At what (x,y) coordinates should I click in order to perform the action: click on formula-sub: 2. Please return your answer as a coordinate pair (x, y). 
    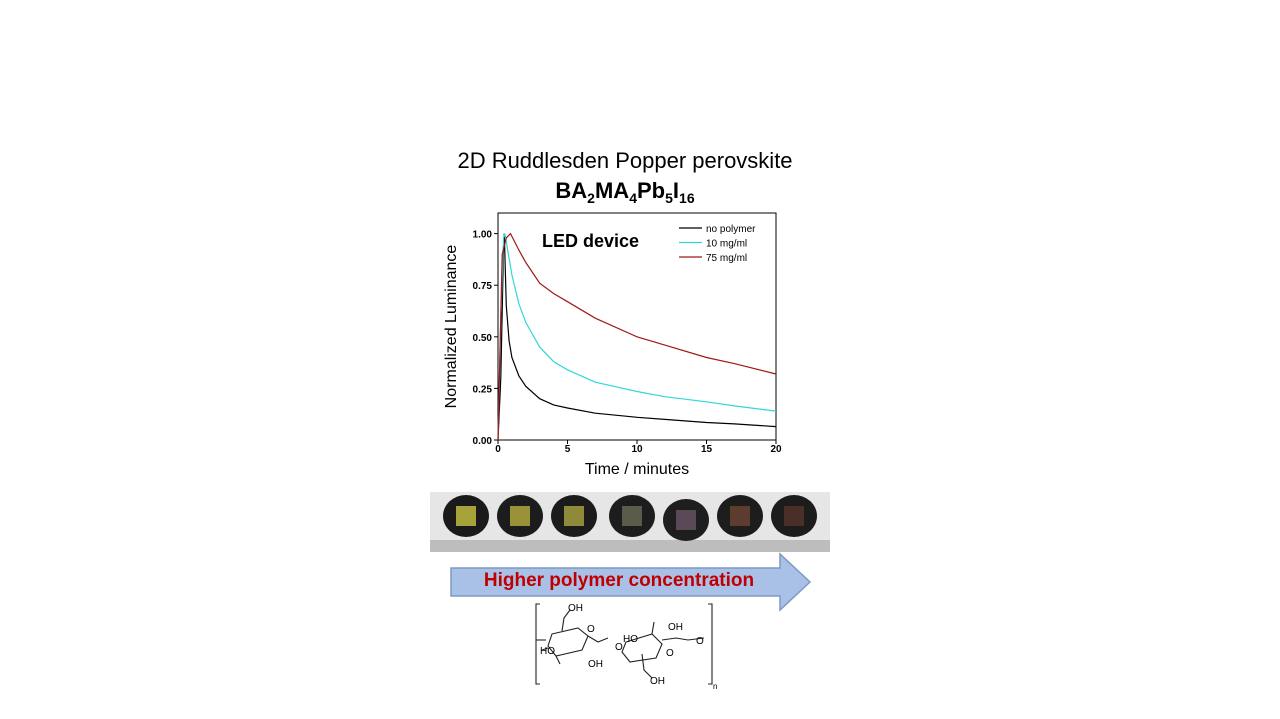
    Looking at the image, I should click on (591, 198).